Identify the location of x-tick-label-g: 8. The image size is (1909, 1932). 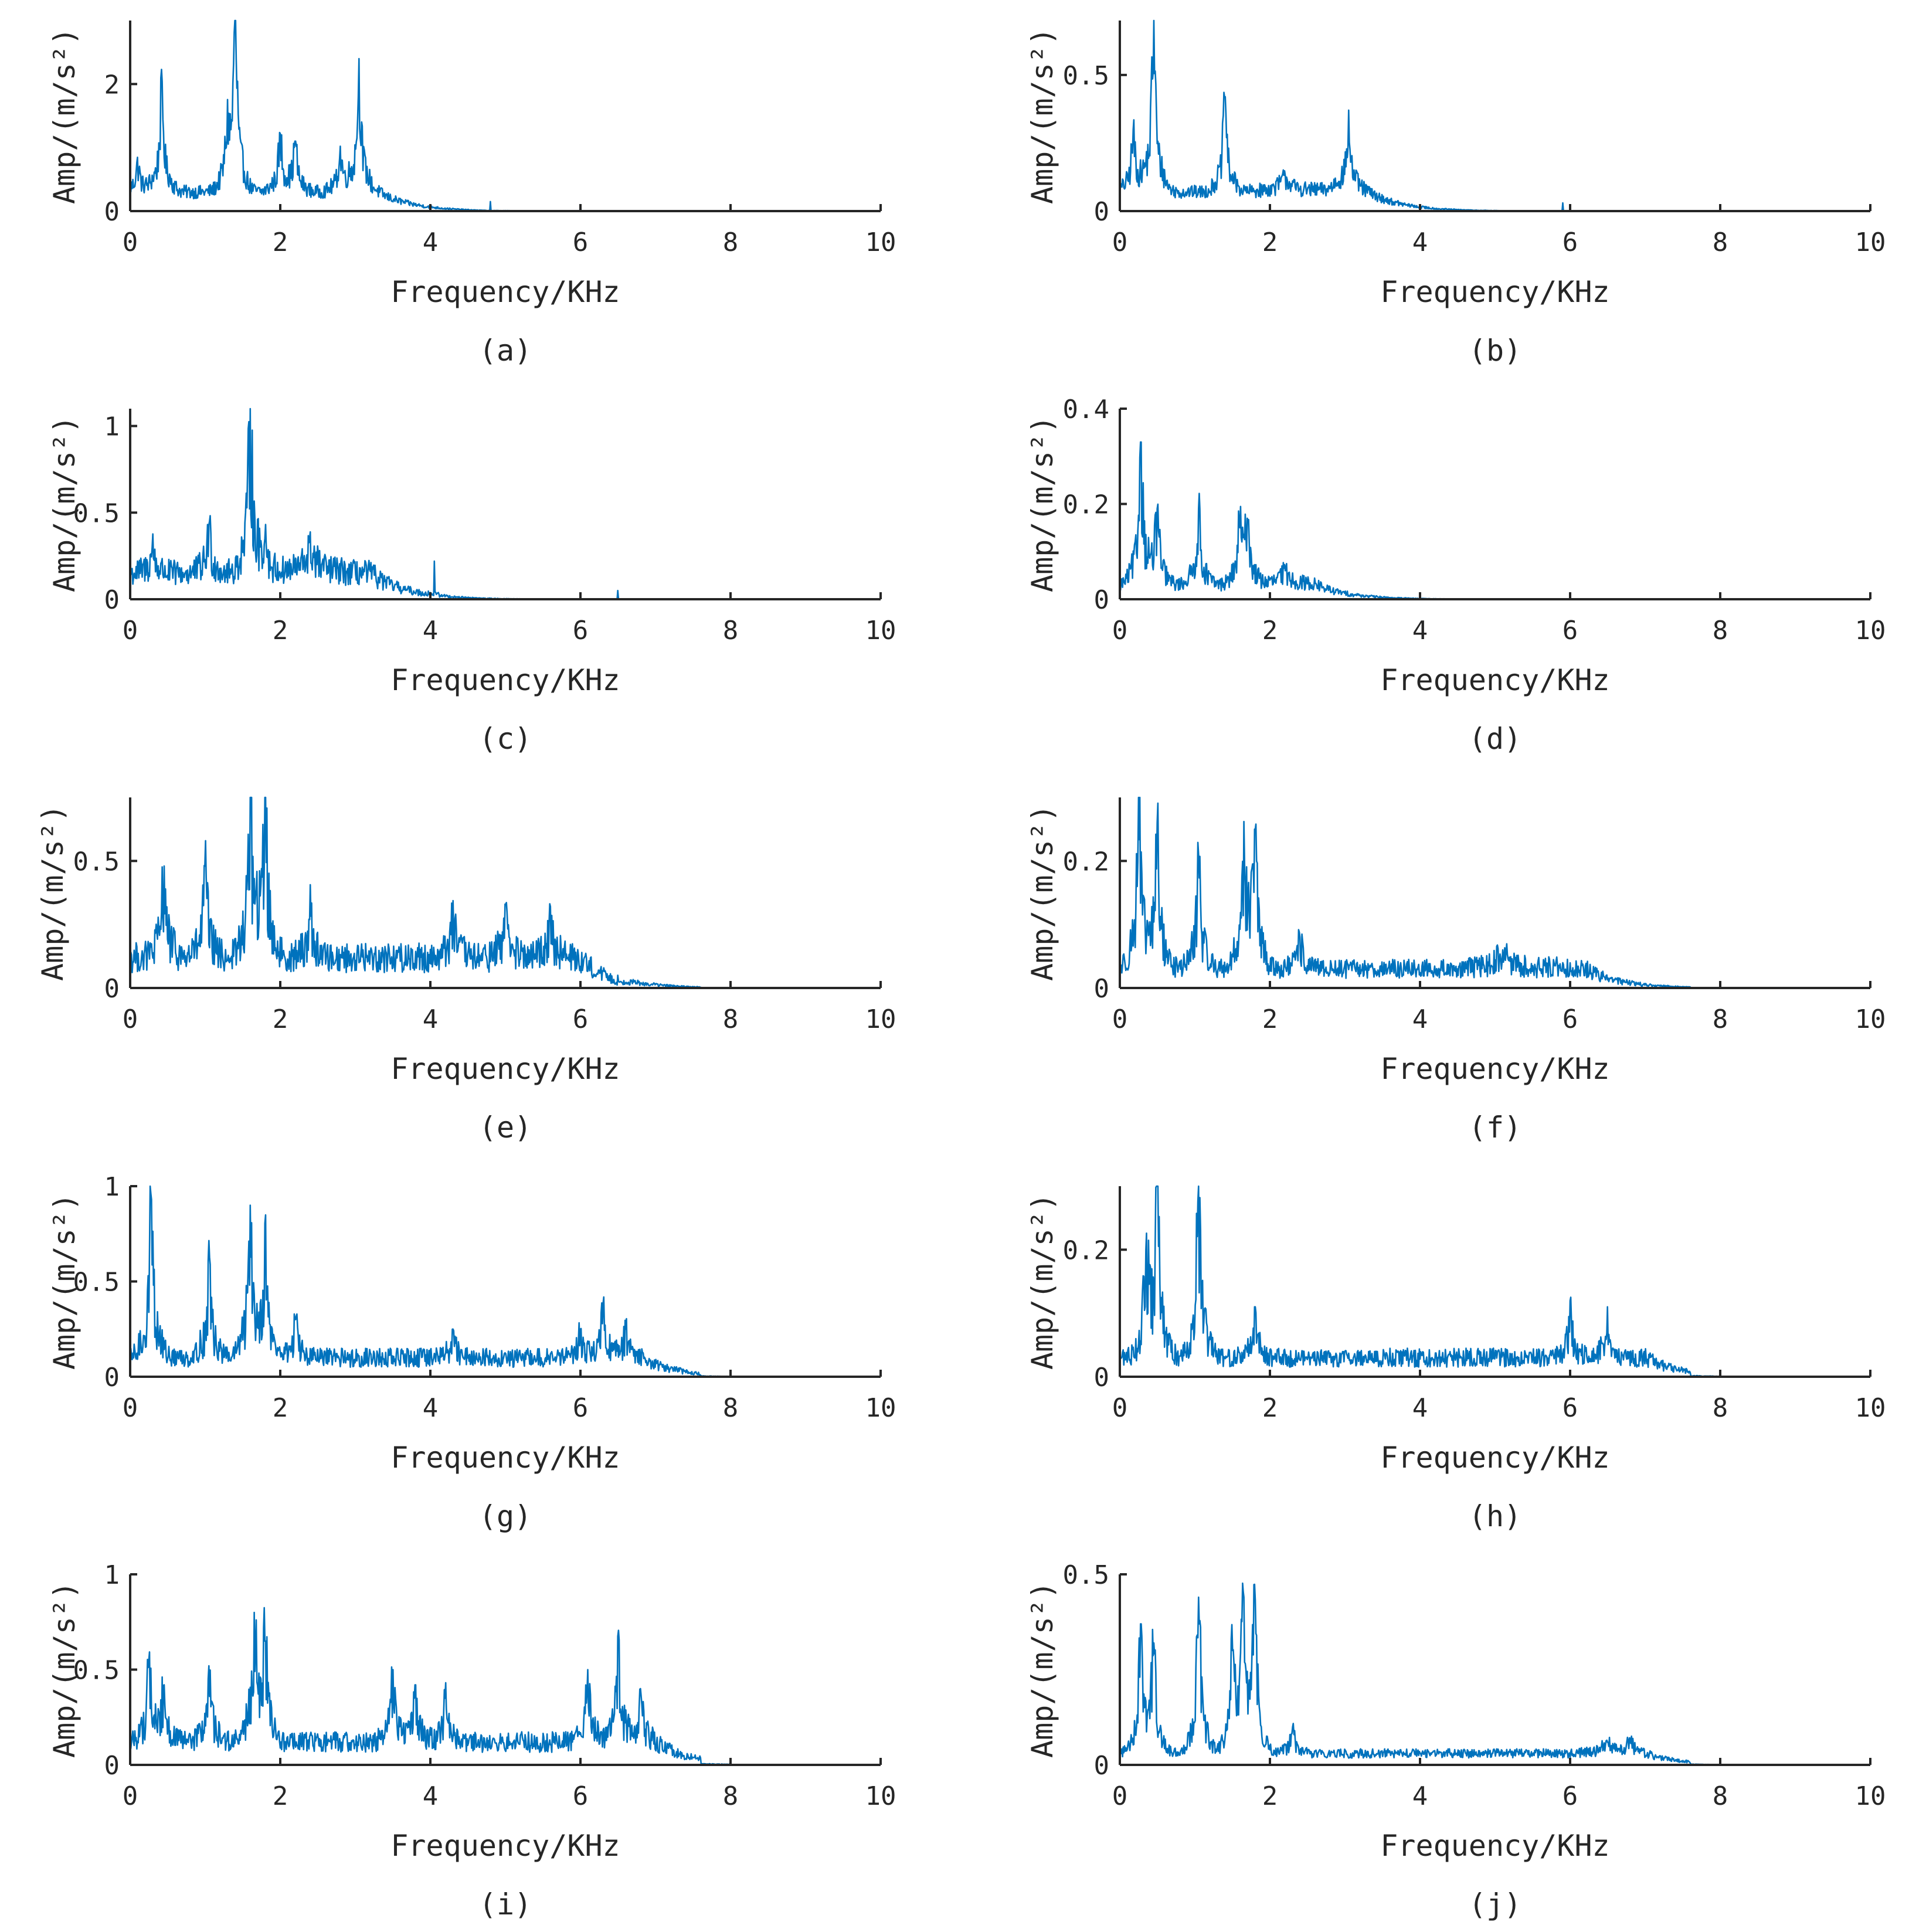
(731, 1408).